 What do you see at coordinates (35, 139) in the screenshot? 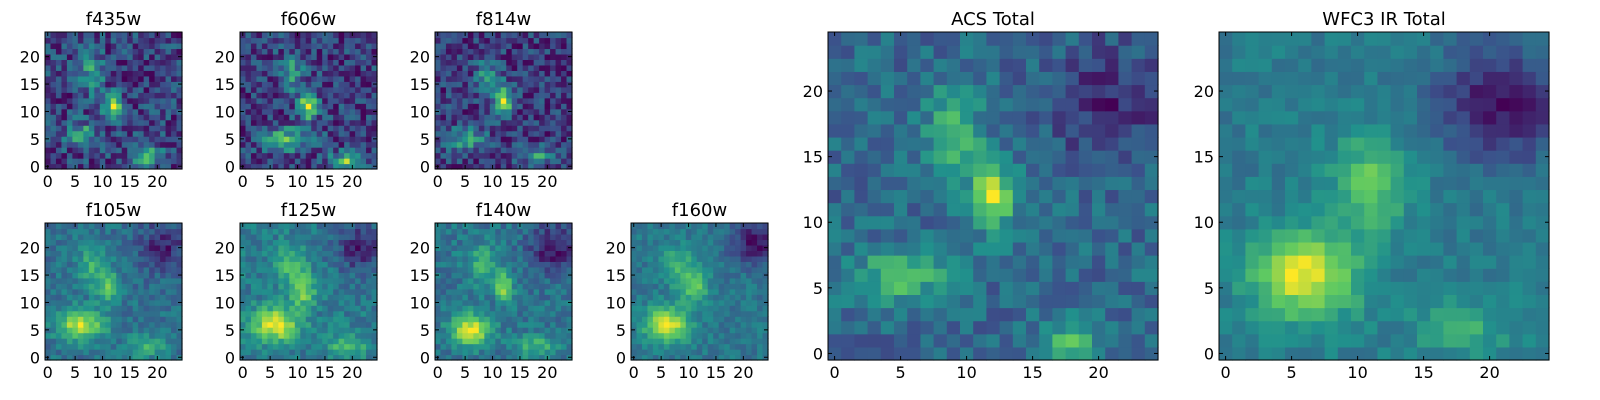
I see `y-tick-label: 5` at bounding box center [35, 139].